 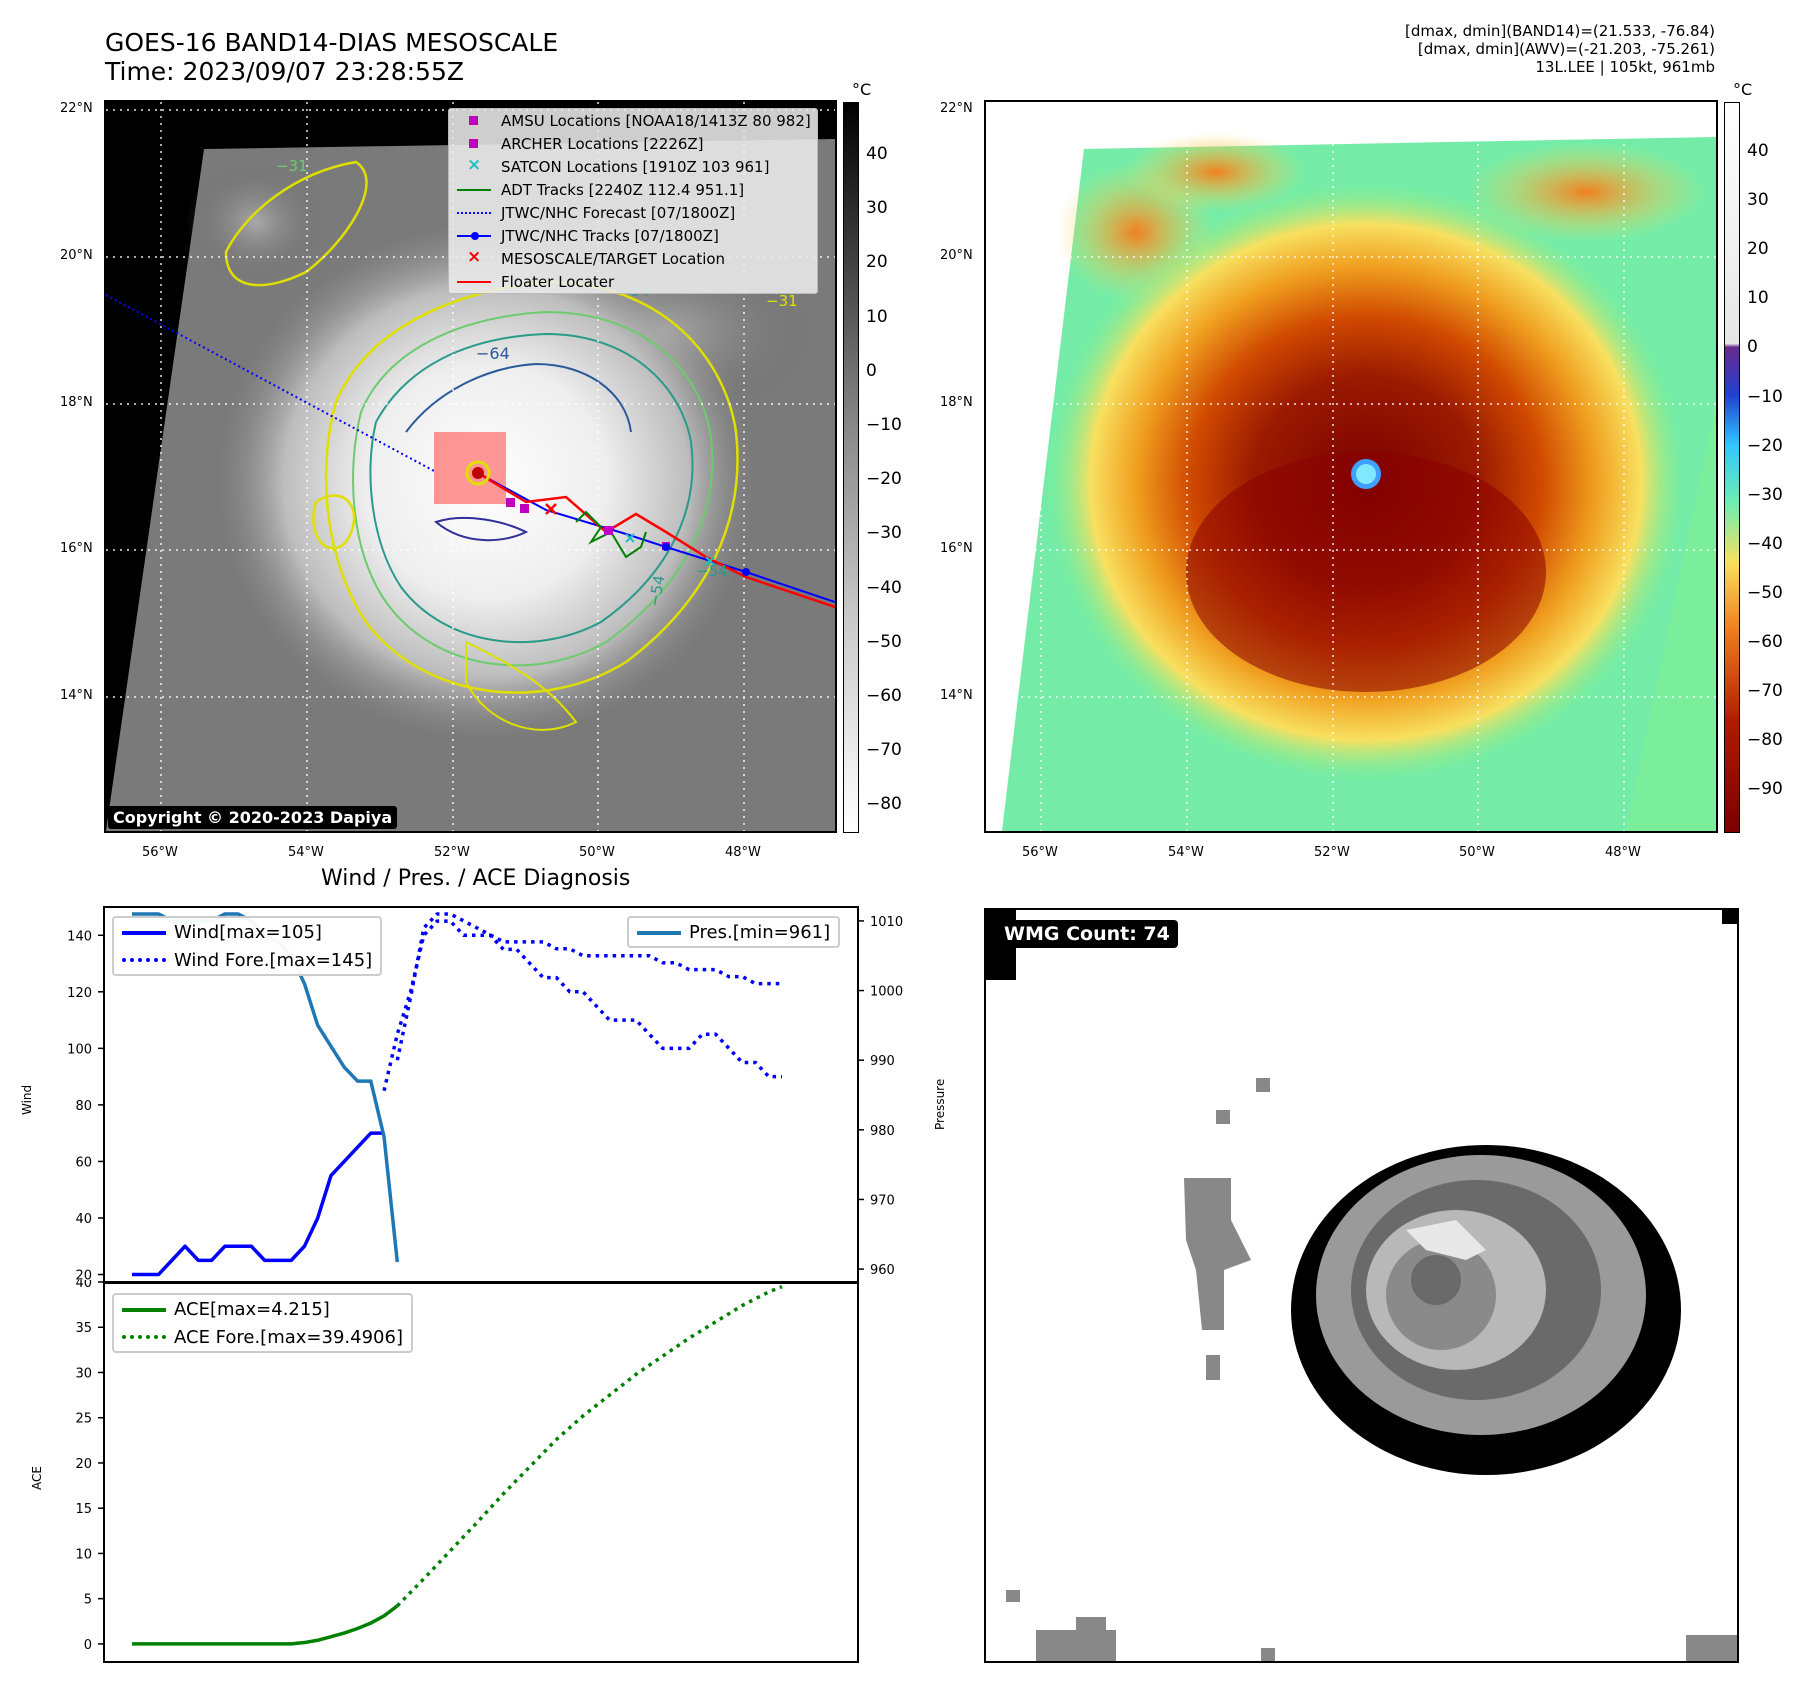 What do you see at coordinates (253, 817) in the screenshot?
I see `copyright-badge: Copyright © 2020-2023 Dapiya` at bounding box center [253, 817].